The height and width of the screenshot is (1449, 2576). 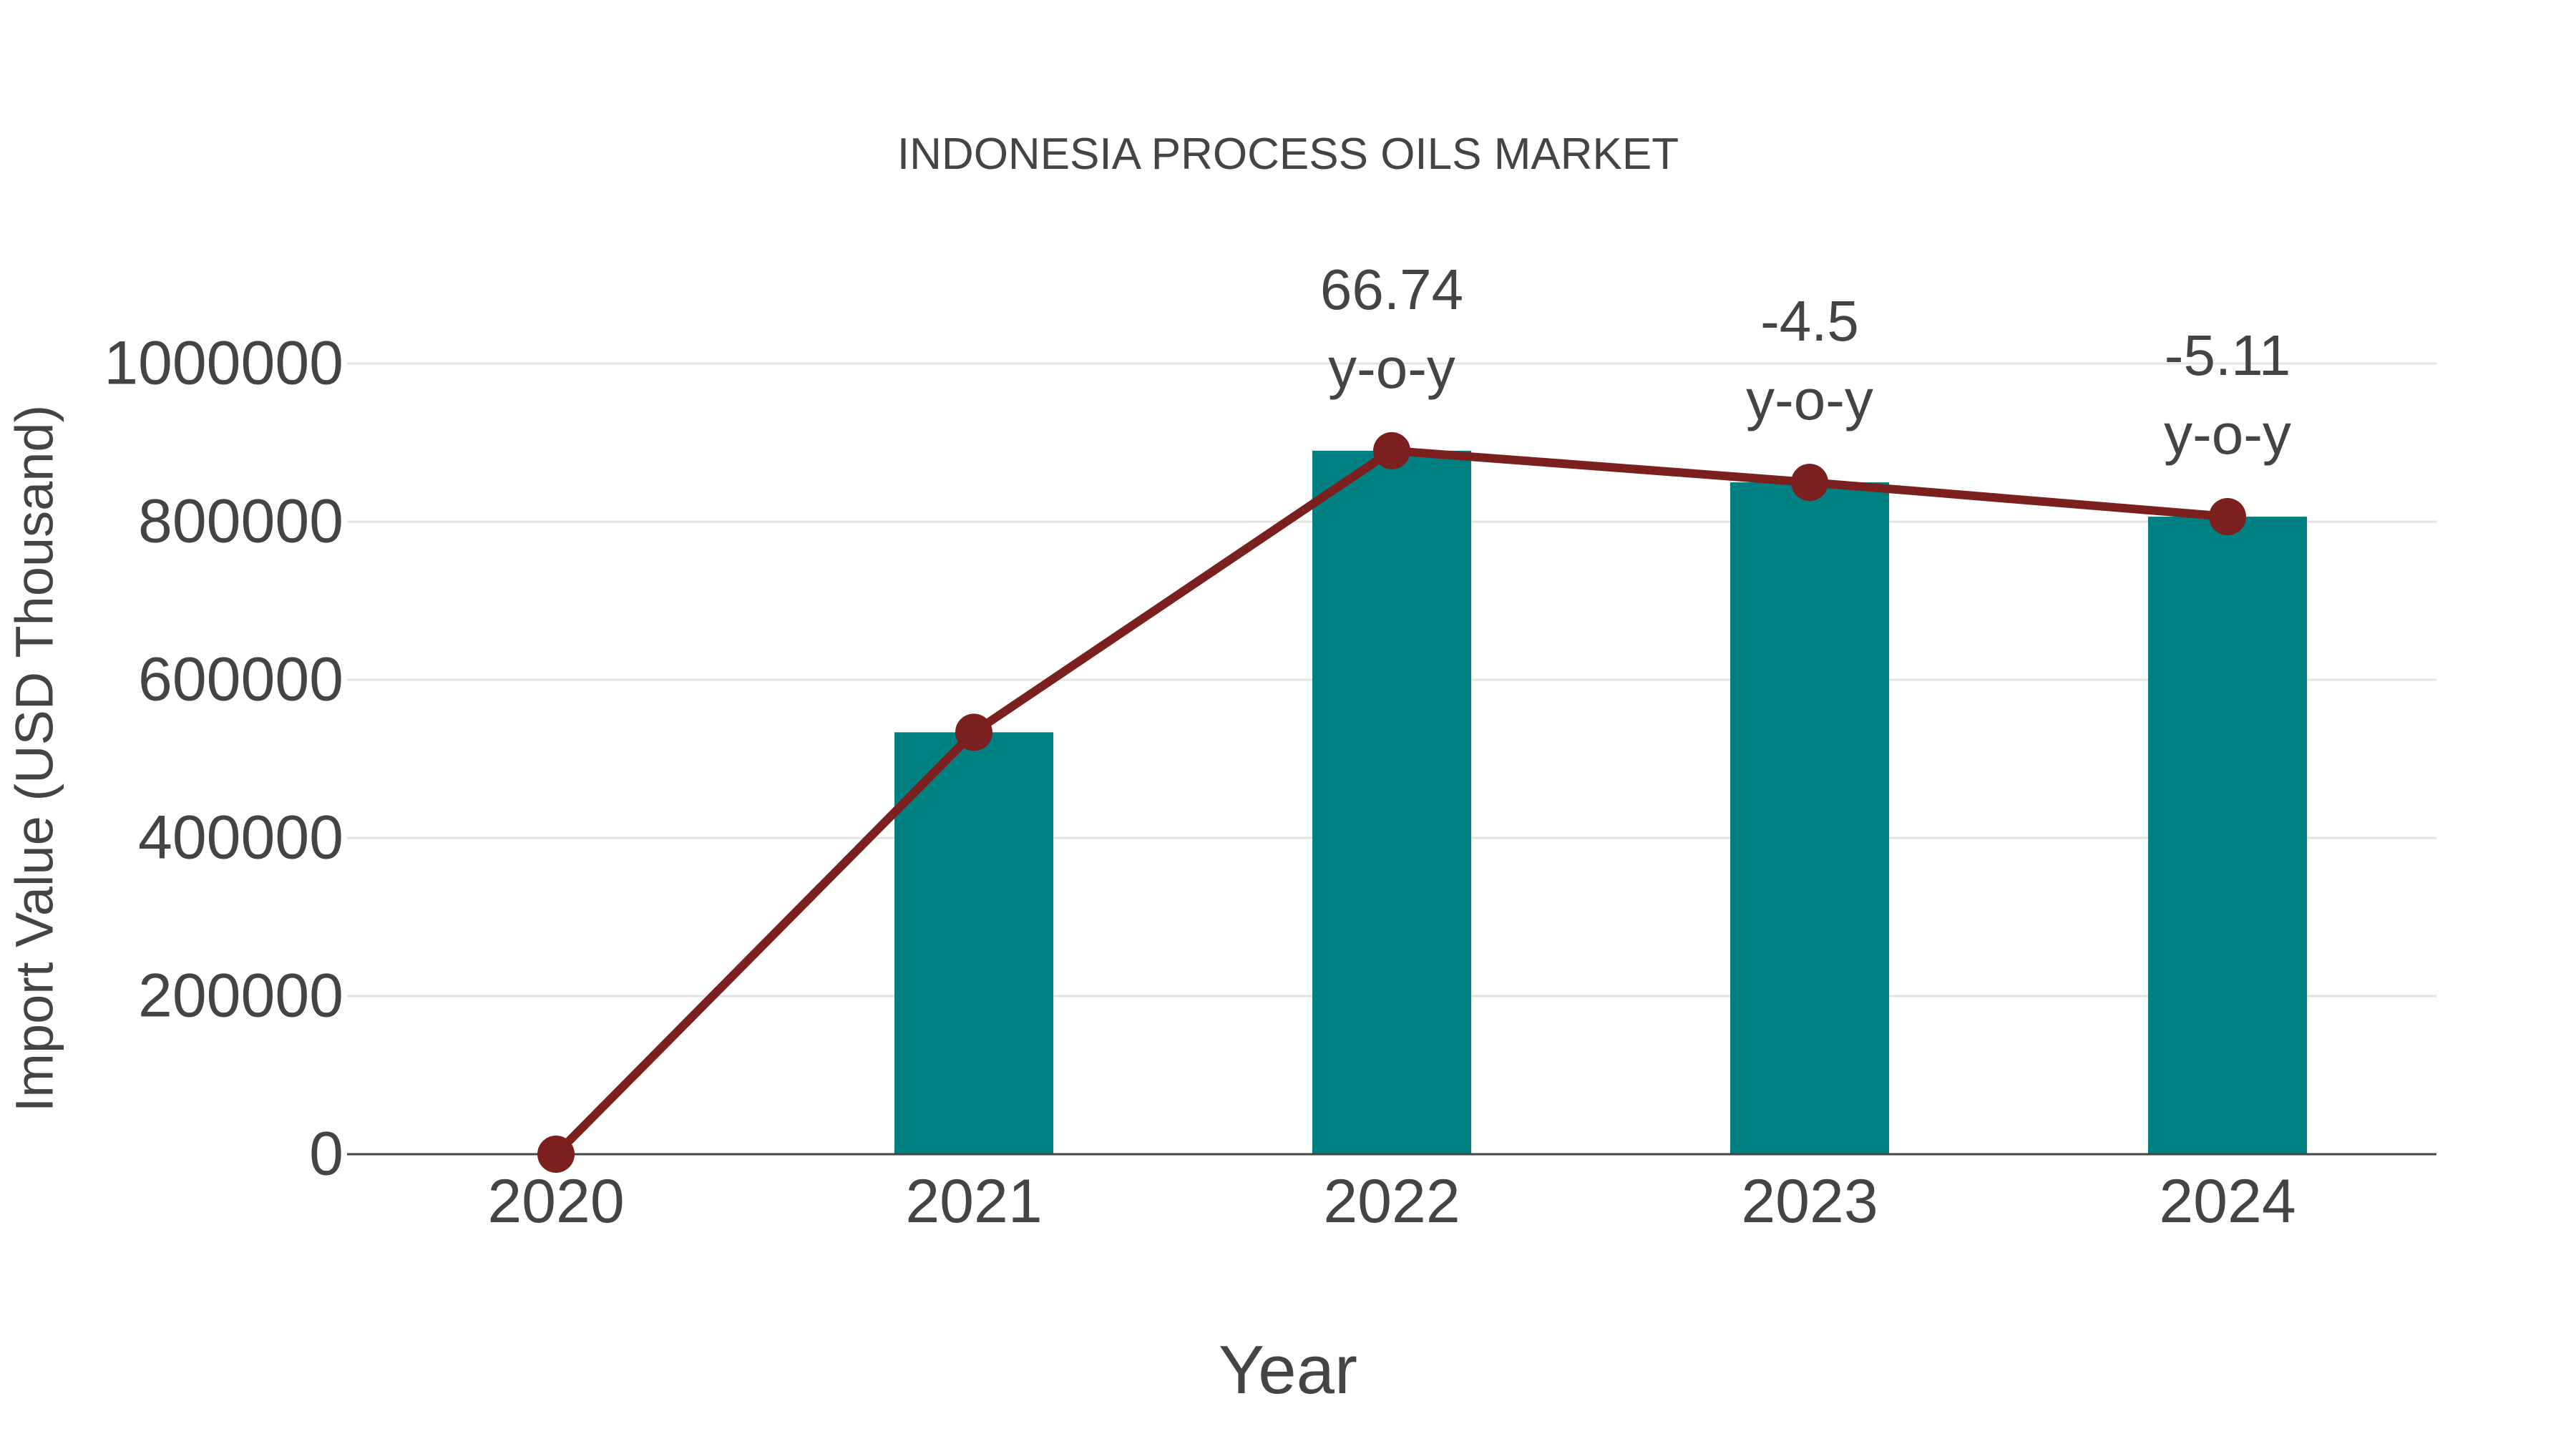 I want to click on chart-title: INDONESIA PROCESS OILS MARKET, so click(x=1288, y=154).